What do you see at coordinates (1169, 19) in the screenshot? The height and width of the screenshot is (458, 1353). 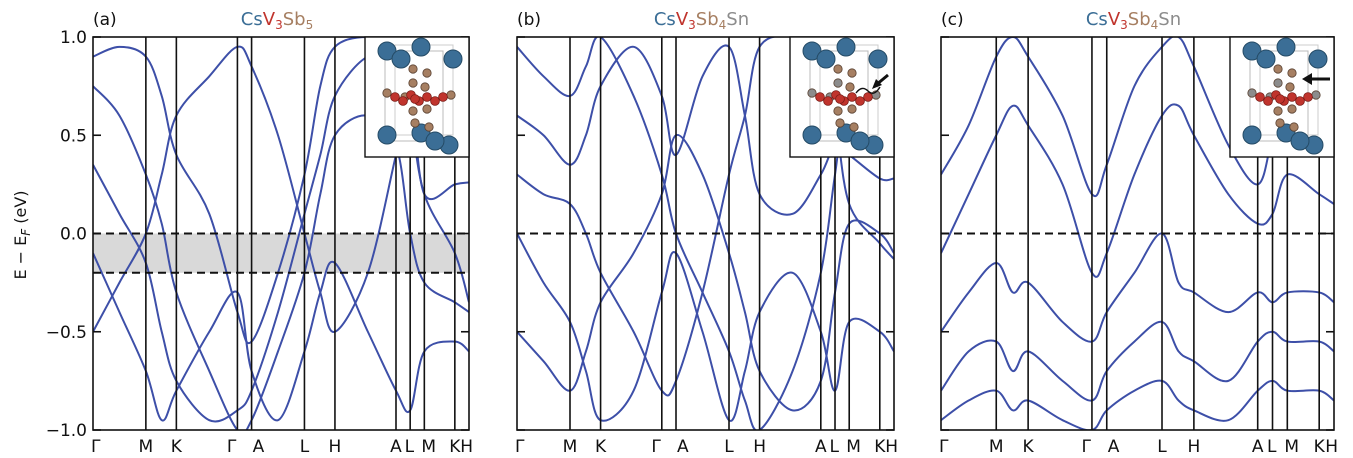 I see `formula-part: Sn` at bounding box center [1169, 19].